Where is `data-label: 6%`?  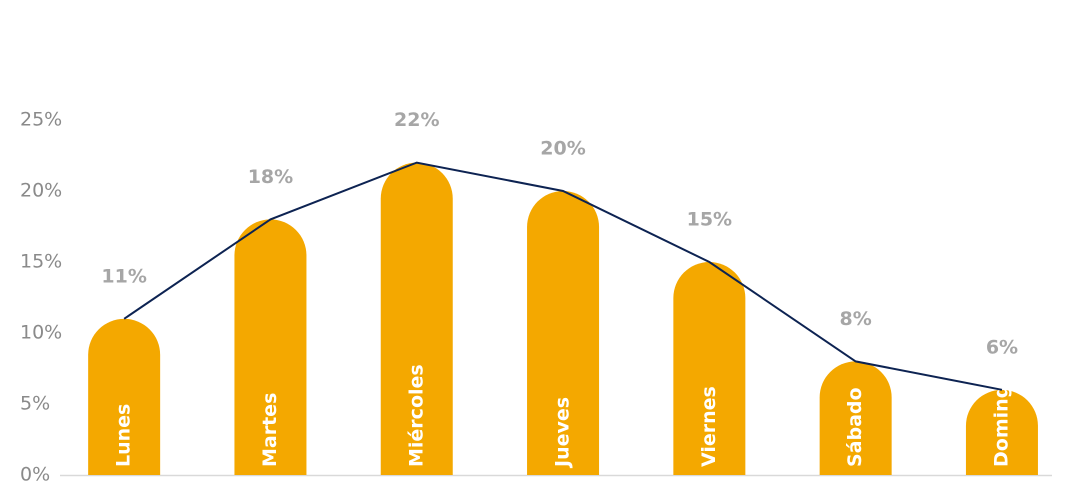
data-label: 6% is located at coordinates (1002, 347).